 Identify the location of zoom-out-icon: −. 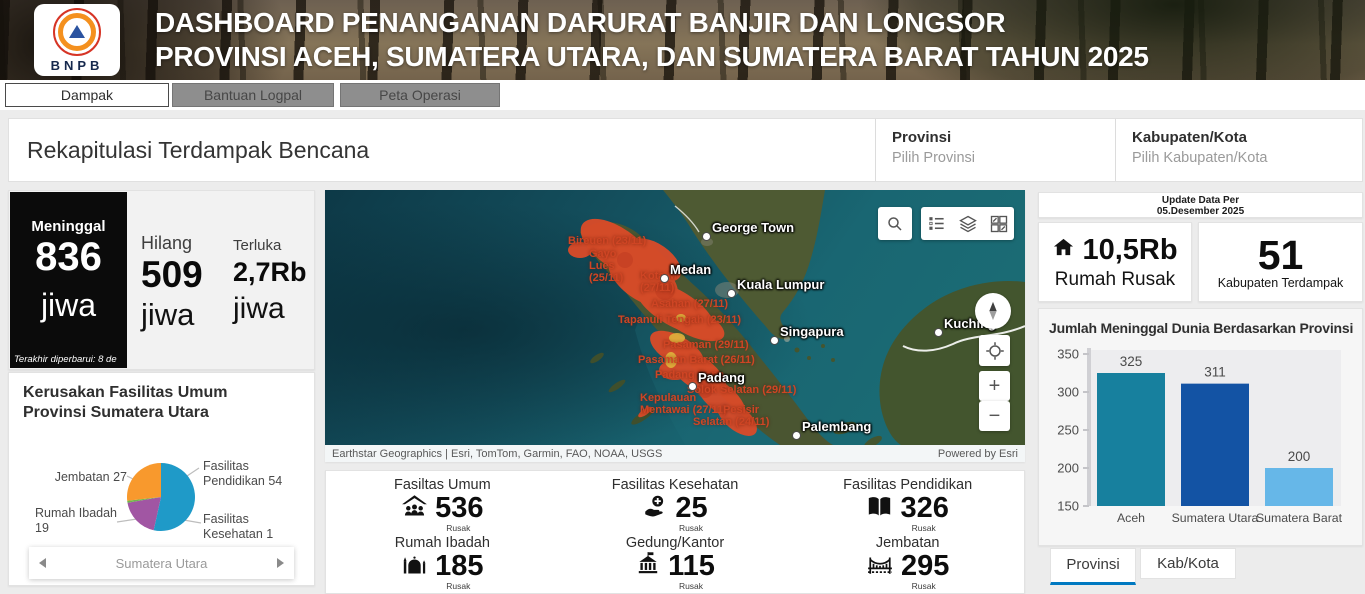
(994, 416).